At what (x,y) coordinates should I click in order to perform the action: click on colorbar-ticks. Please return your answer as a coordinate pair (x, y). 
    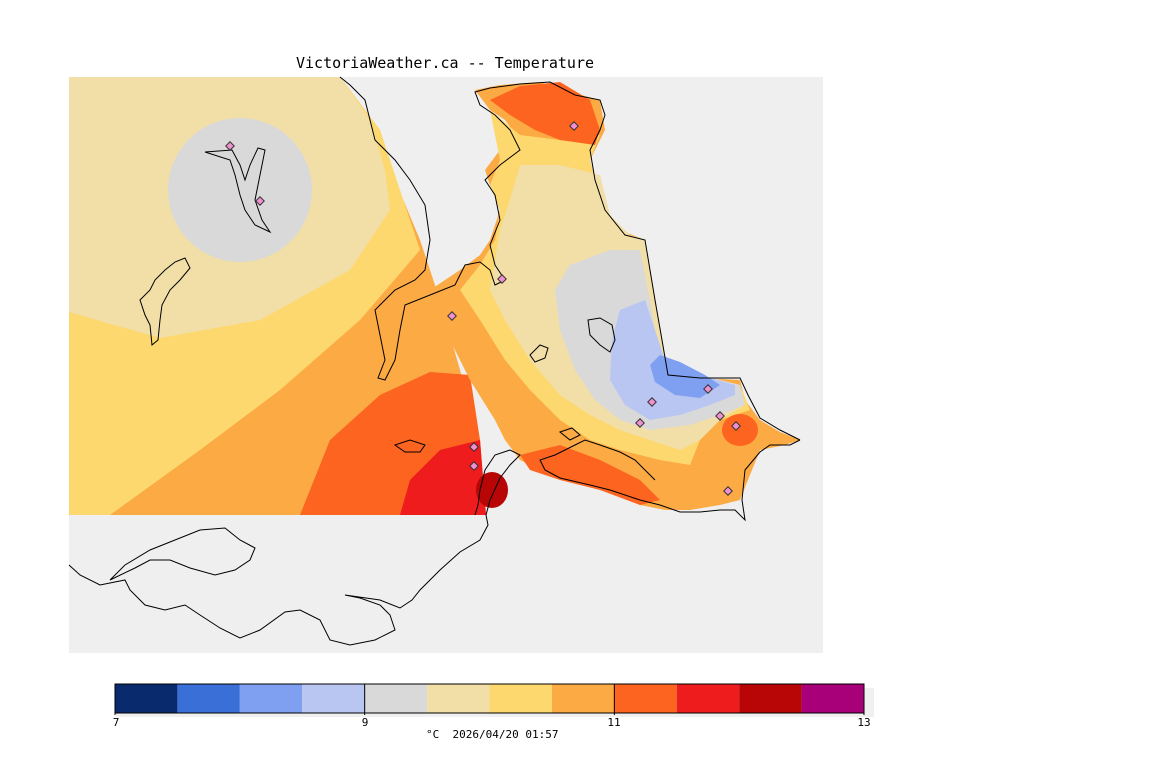
    Looking at the image, I should click on (489, 699).